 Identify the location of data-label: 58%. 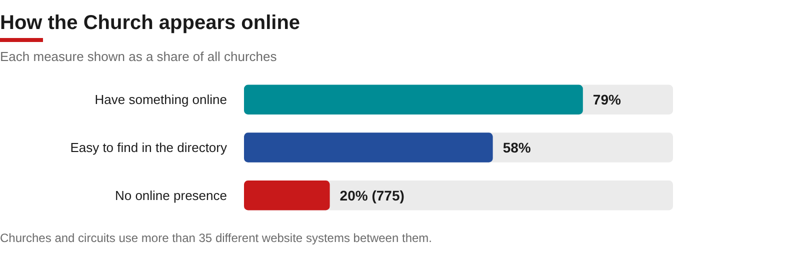
(517, 147).